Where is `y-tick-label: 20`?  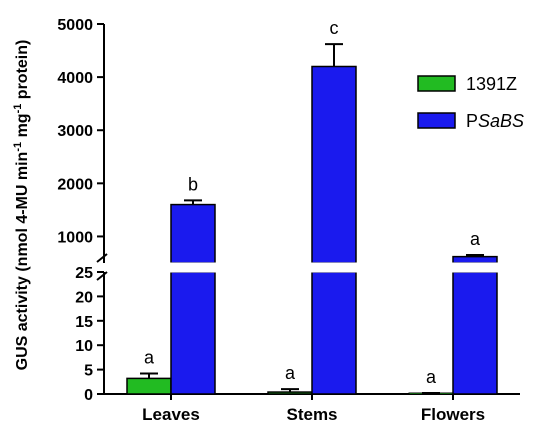 y-tick-label: 20 is located at coordinates (84, 297).